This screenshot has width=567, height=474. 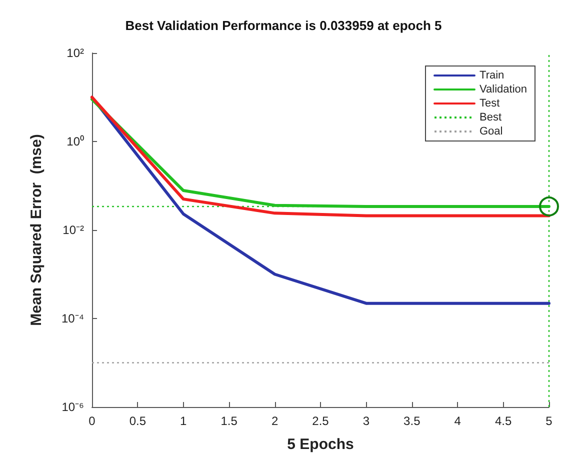 I want to click on legend-label: Goal, so click(x=491, y=132).